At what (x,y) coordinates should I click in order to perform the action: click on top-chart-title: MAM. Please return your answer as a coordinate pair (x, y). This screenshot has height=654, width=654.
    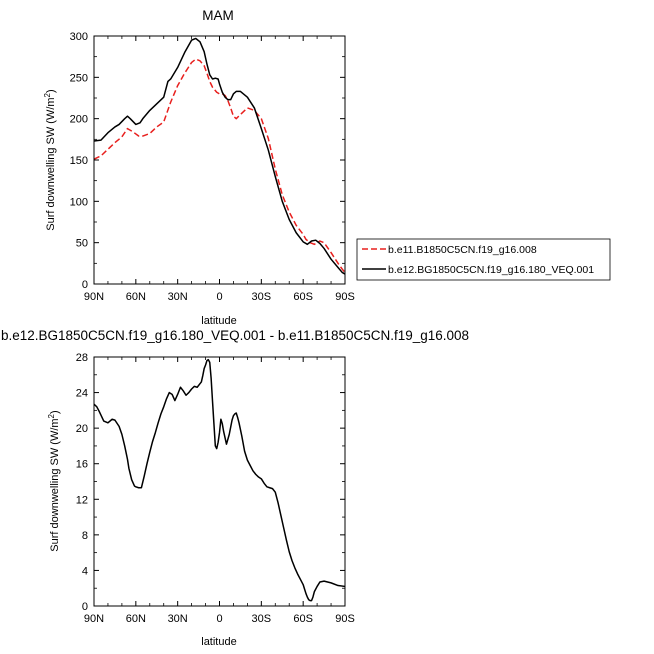
    Looking at the image, I should click on (218, 15).